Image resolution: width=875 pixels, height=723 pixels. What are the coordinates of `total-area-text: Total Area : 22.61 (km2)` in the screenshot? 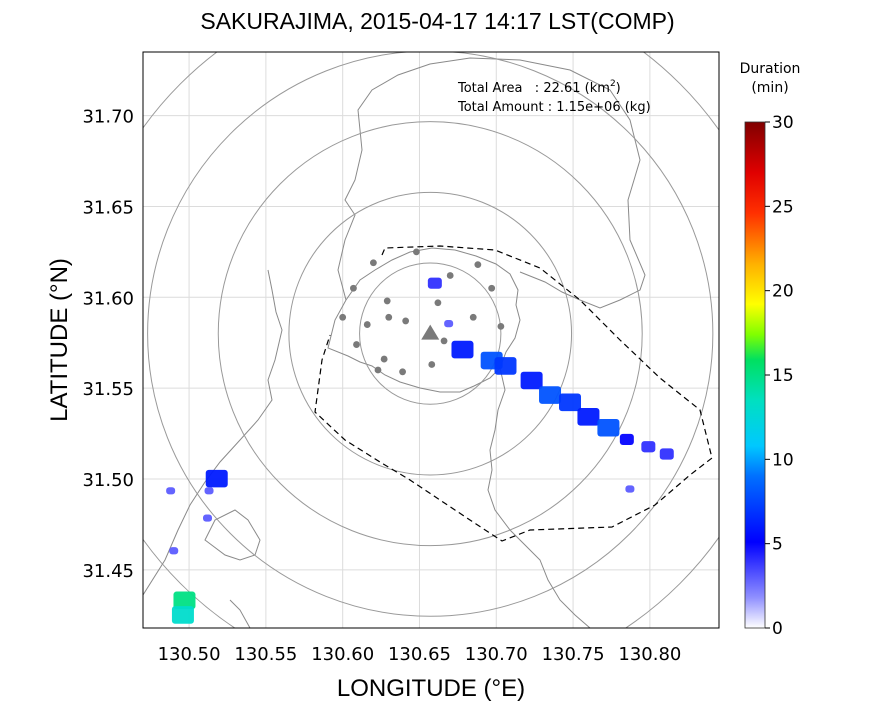 It's located at (539, 87).